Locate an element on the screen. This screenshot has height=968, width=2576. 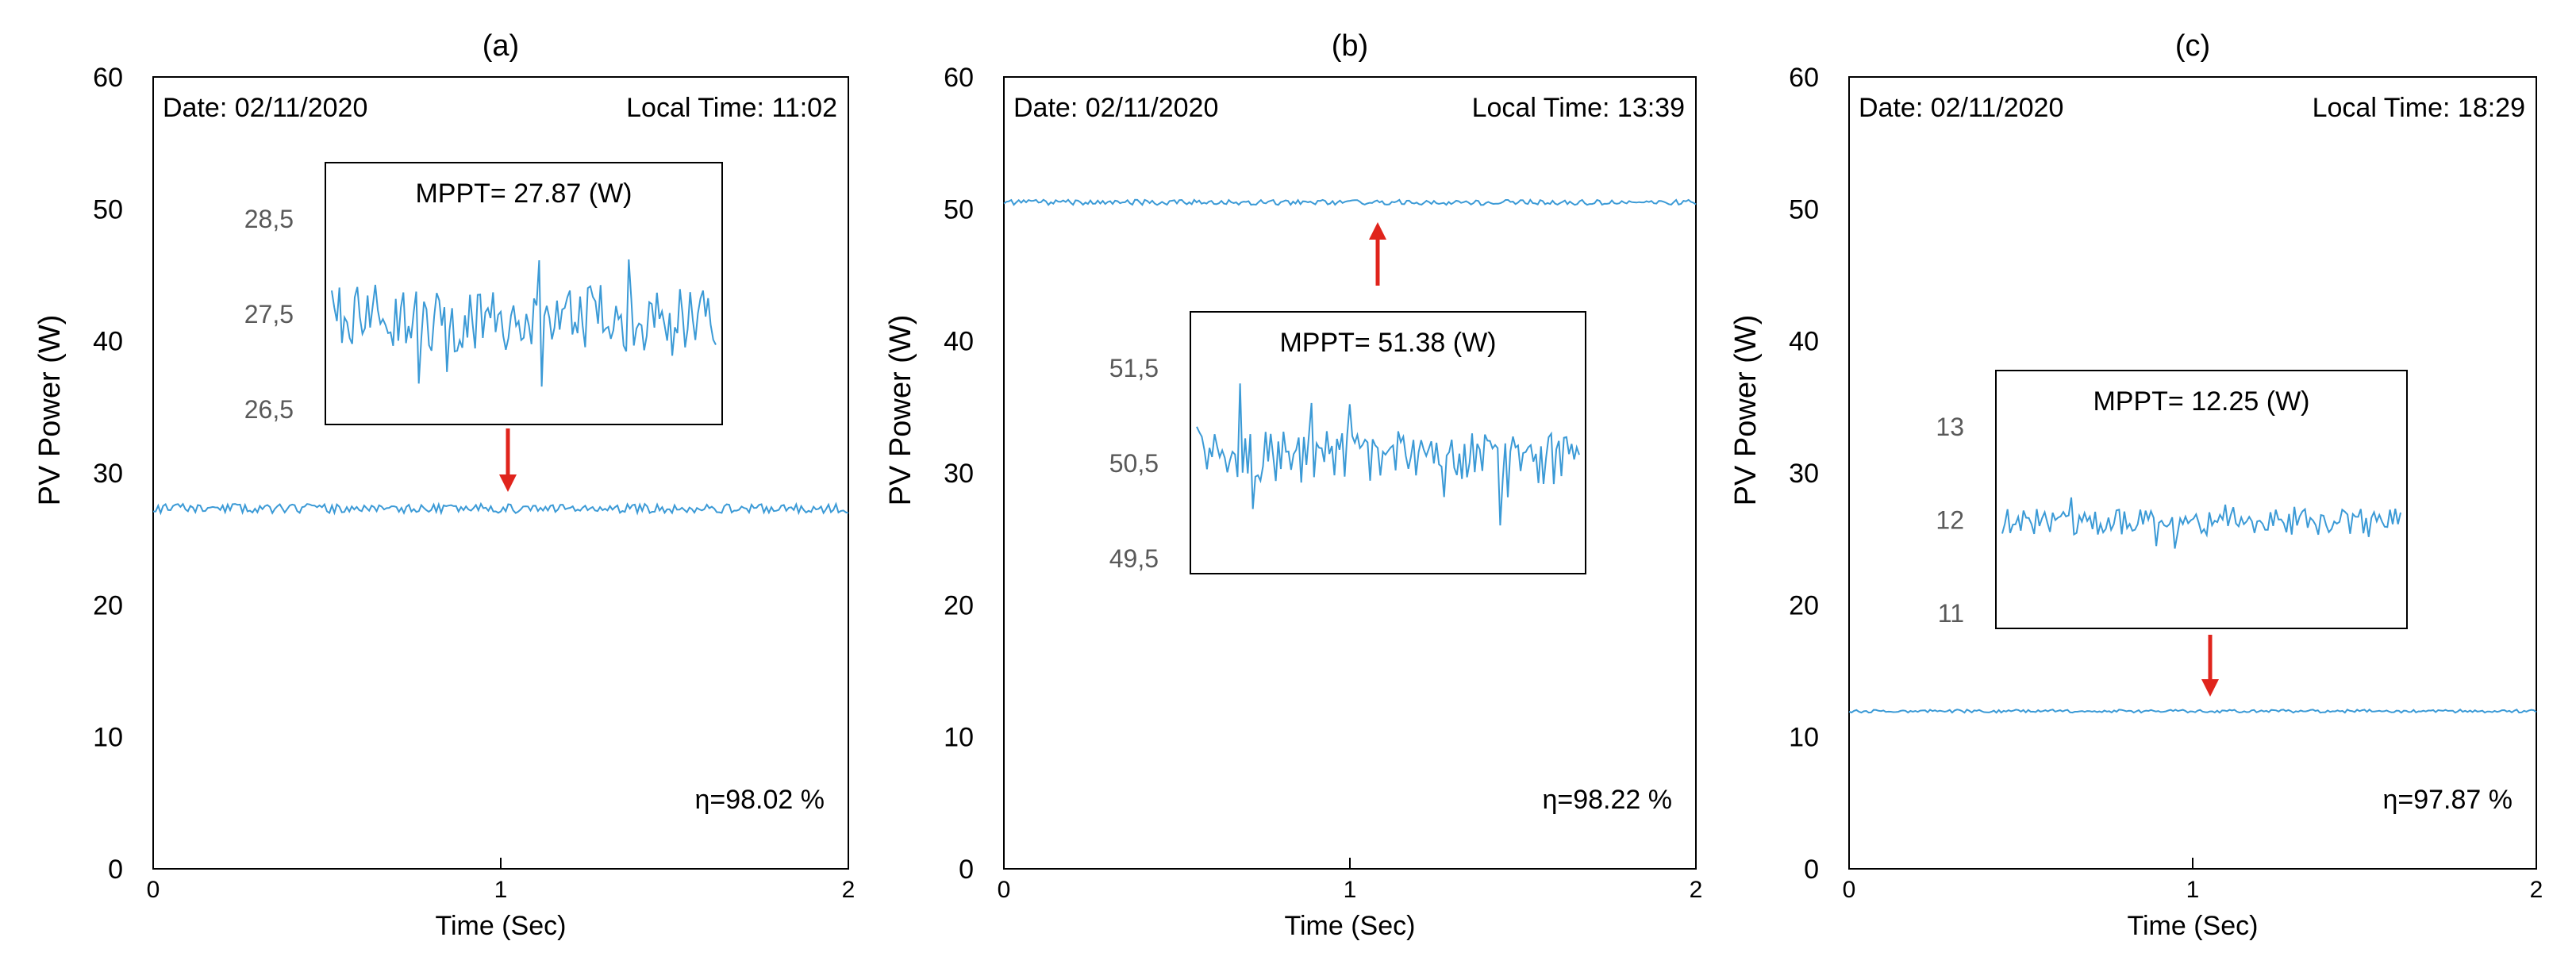
inset-y-tick-label: 26,5 is located at coordinates (269, 409).